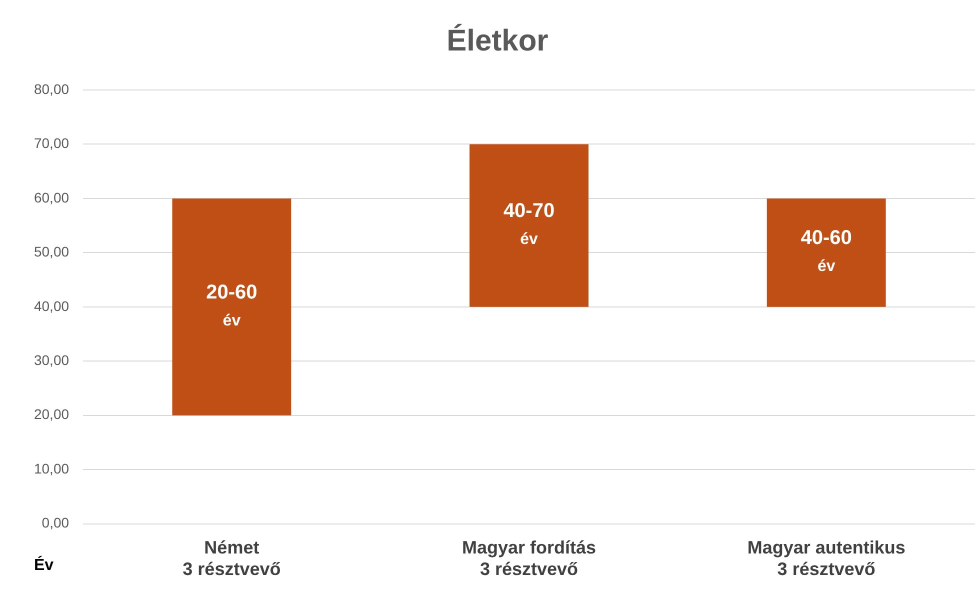  Describe the element at coordinates (826, 251) in the screenshot. I see `data-label: 40-60 év` at that location.